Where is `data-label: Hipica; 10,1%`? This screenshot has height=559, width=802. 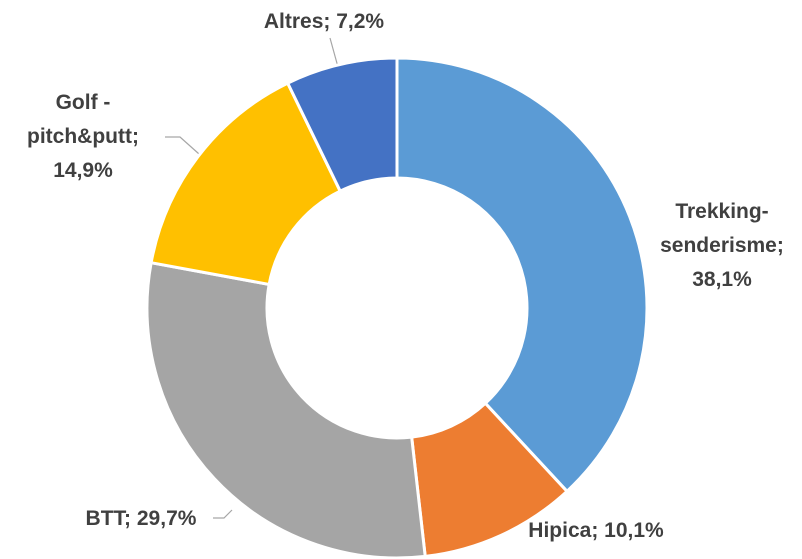 data-label: Hipica; 10,1% is located at coordinates (596, 530).